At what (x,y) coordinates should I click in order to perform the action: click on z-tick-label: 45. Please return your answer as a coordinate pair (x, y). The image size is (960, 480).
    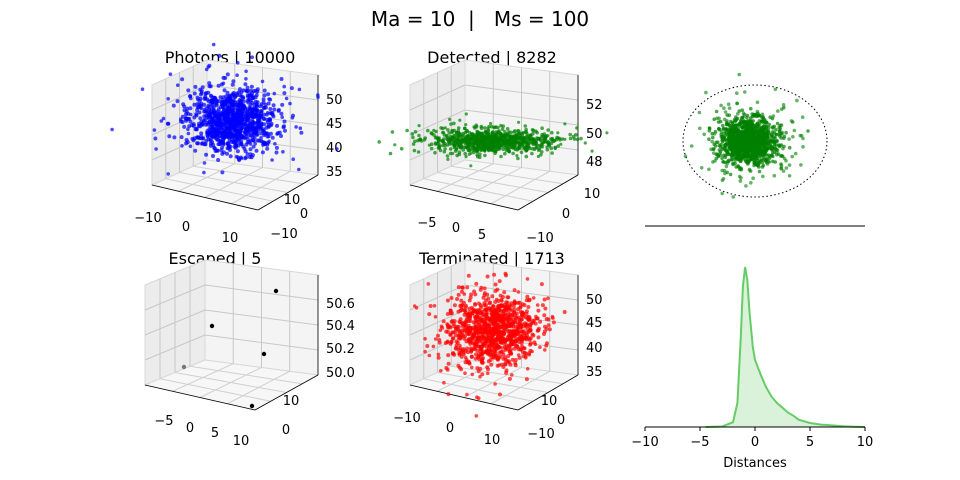
    Looking at the image, I should click on (334, 124).